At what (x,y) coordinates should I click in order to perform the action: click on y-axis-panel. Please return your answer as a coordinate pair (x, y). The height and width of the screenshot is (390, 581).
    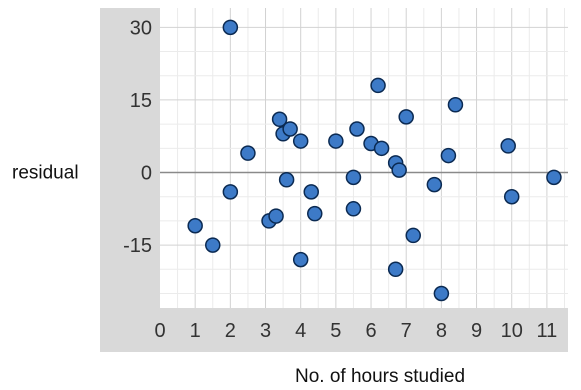
    Looking at the image, I should click on (130, 158).